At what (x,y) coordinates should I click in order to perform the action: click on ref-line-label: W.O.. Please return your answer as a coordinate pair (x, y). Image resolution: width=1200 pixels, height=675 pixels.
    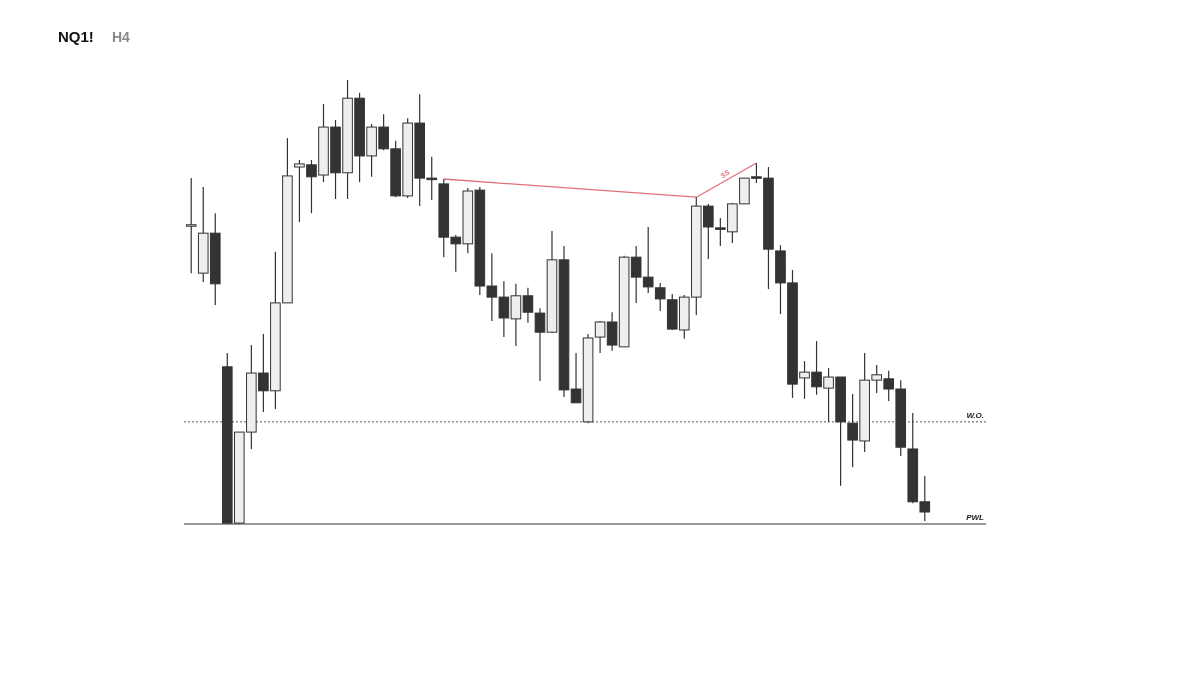
    Looking at the image, I should click on (975, 415).